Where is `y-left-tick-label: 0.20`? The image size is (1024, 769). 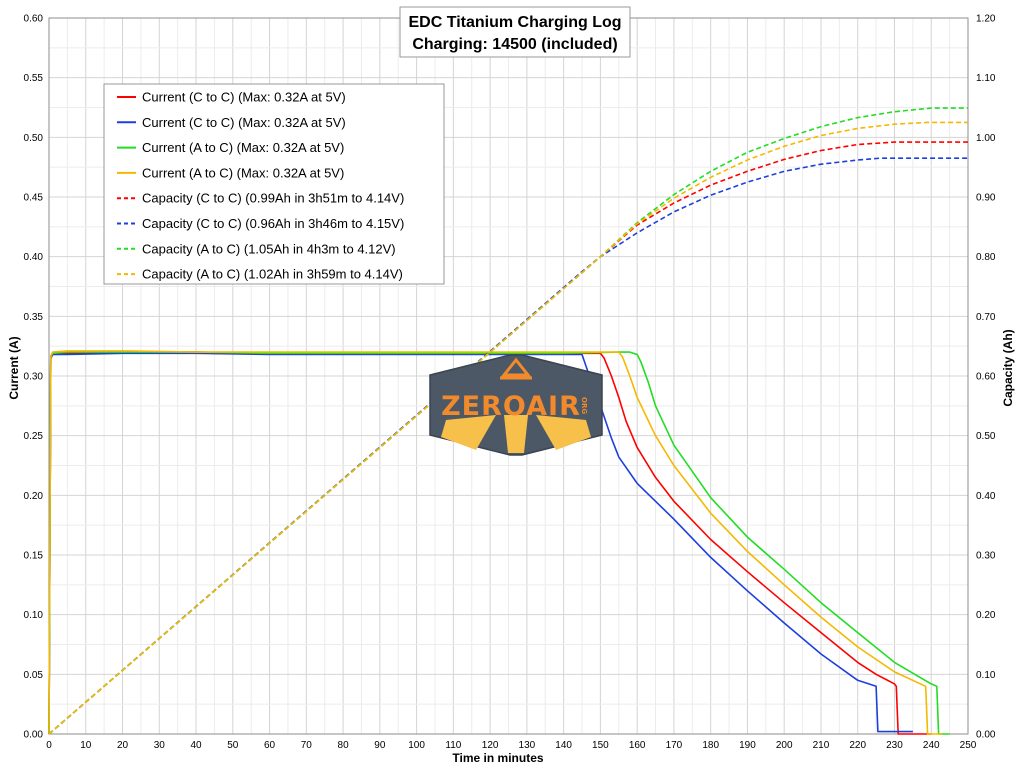 y-left-tick-label: 0.20 is located at coordinates (34, 496).